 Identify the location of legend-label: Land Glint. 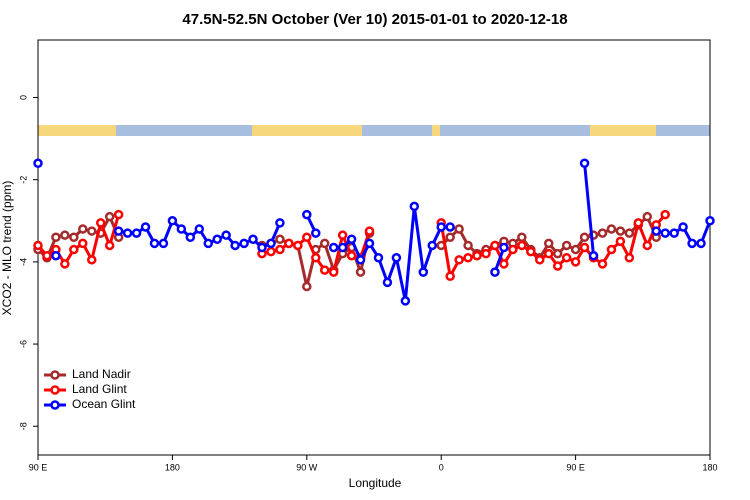
(99, 389).